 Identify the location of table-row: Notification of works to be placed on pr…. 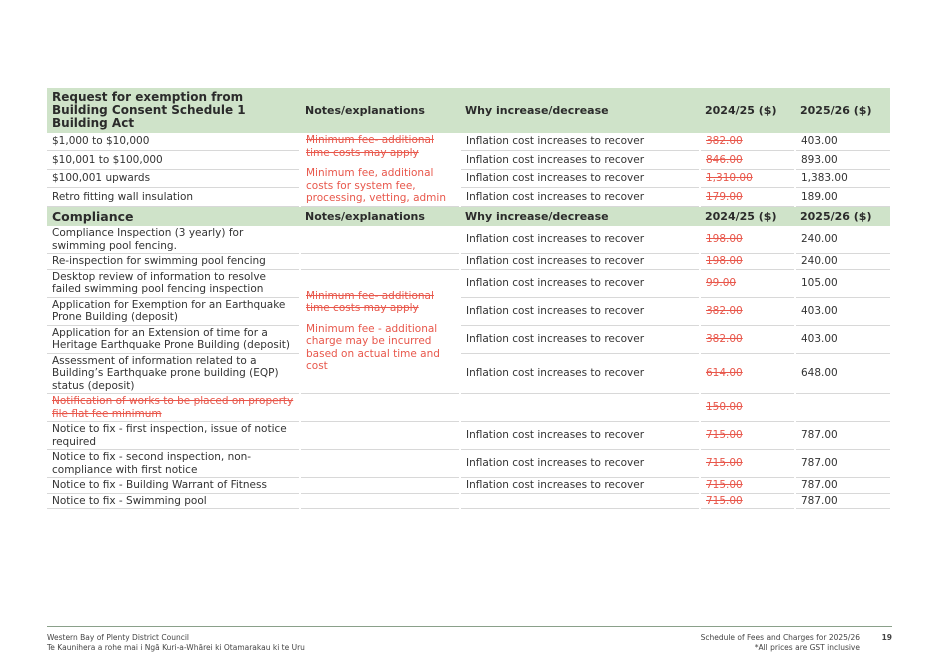
(468, 407).